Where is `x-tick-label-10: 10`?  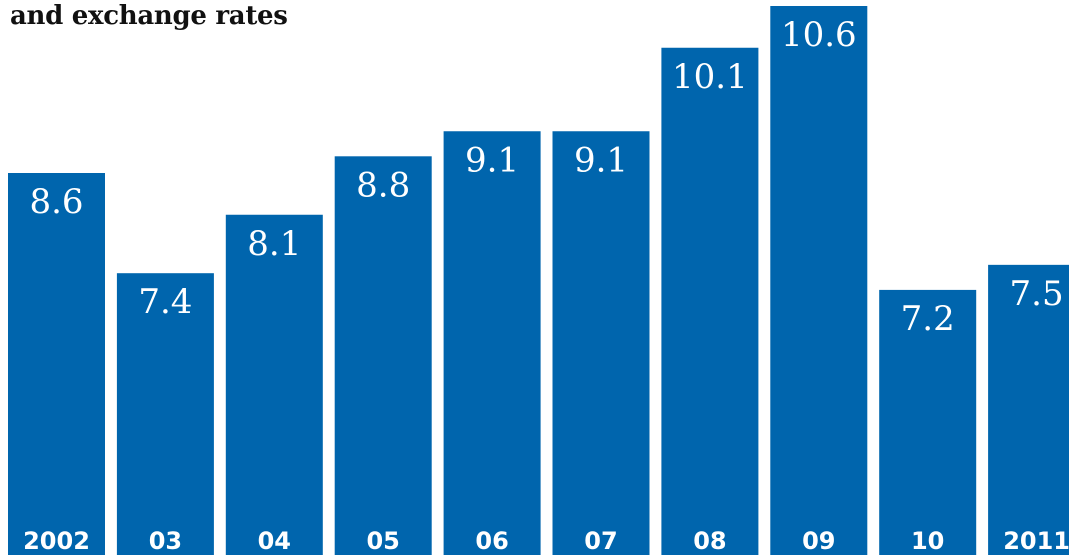
x-tick-label-10: 10 is located at coordinates (927, 541).